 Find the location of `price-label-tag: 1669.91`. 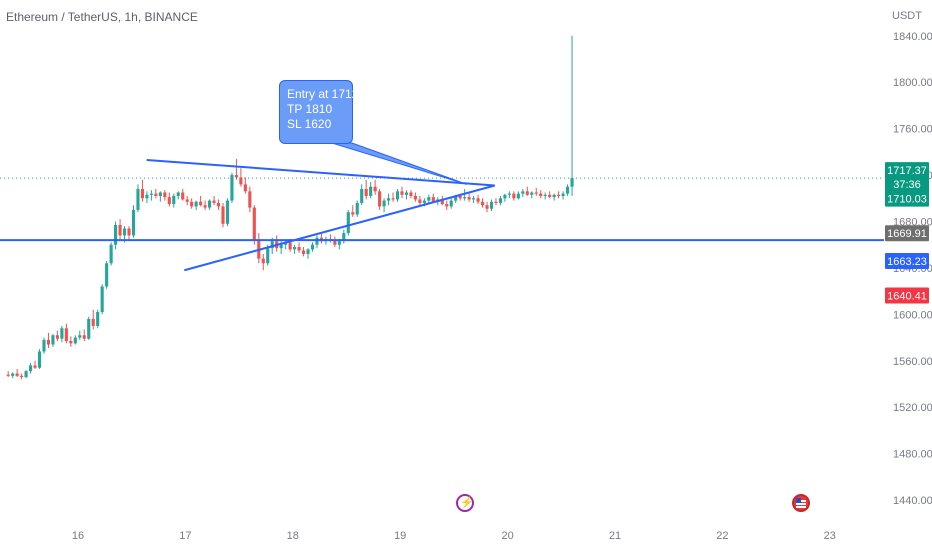

price-label-tag: 1669.91 is located at coordinates (907, 233).